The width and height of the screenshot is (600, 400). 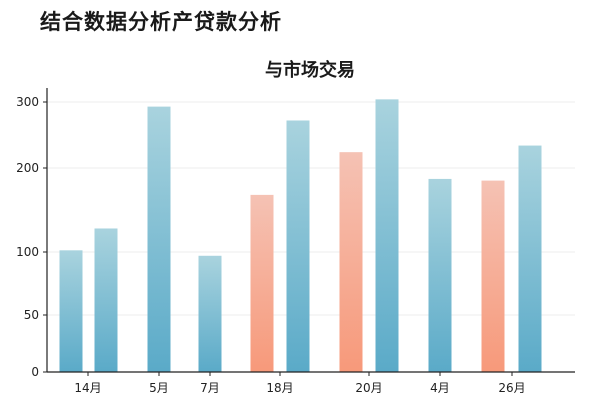 What do you see at coordinates (159, 388) in the screenshot?
I see `x-tick-label: 5月` at bounding box center [159, 388].